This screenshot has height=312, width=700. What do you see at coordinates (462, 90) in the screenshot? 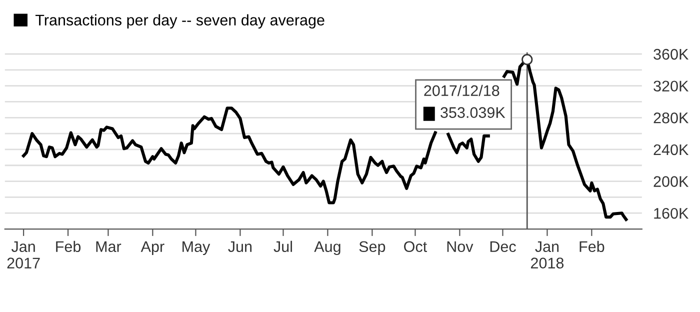
I see `annotation: 2017/12/18` at bounding box center [462, 90].